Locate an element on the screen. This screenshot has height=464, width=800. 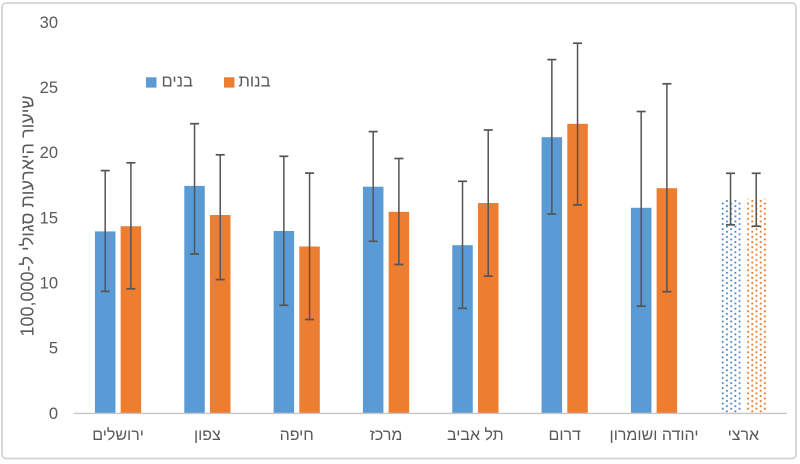
svg-text: יהודה ושומרון is located at coordinates (654, 435).